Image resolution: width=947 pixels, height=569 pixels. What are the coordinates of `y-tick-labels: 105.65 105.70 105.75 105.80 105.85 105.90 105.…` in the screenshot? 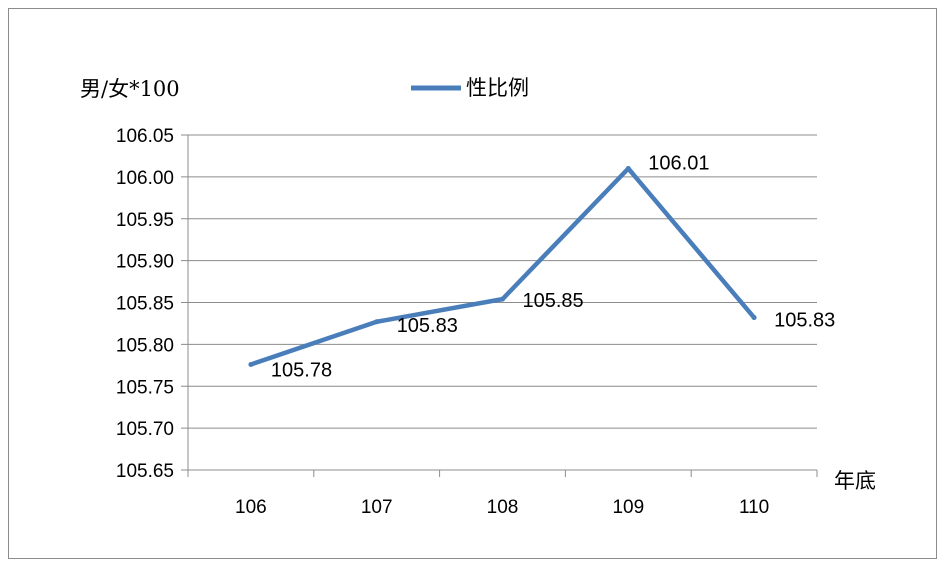 It's located at (145, 304).